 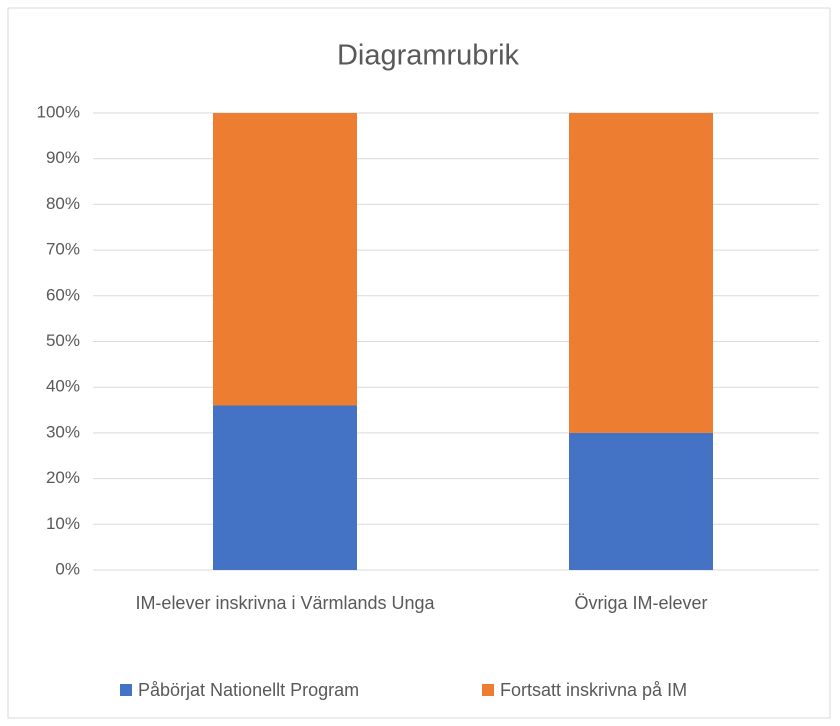 What do you see at coordinates (63, 523) in the screenshot?
I see `y-tick-label: 10%` at bounding box center [63, 523].